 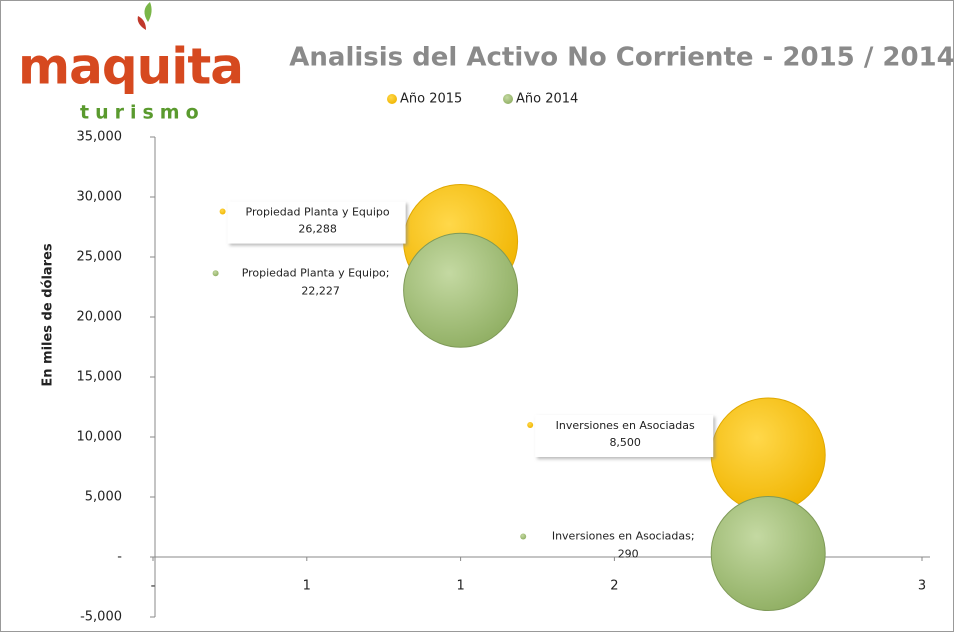 What do you see at coordinates (623, 536) in the screenshot?
I see `label-name: Inversiones en Asociadas;` at bounding box center [623, 536].